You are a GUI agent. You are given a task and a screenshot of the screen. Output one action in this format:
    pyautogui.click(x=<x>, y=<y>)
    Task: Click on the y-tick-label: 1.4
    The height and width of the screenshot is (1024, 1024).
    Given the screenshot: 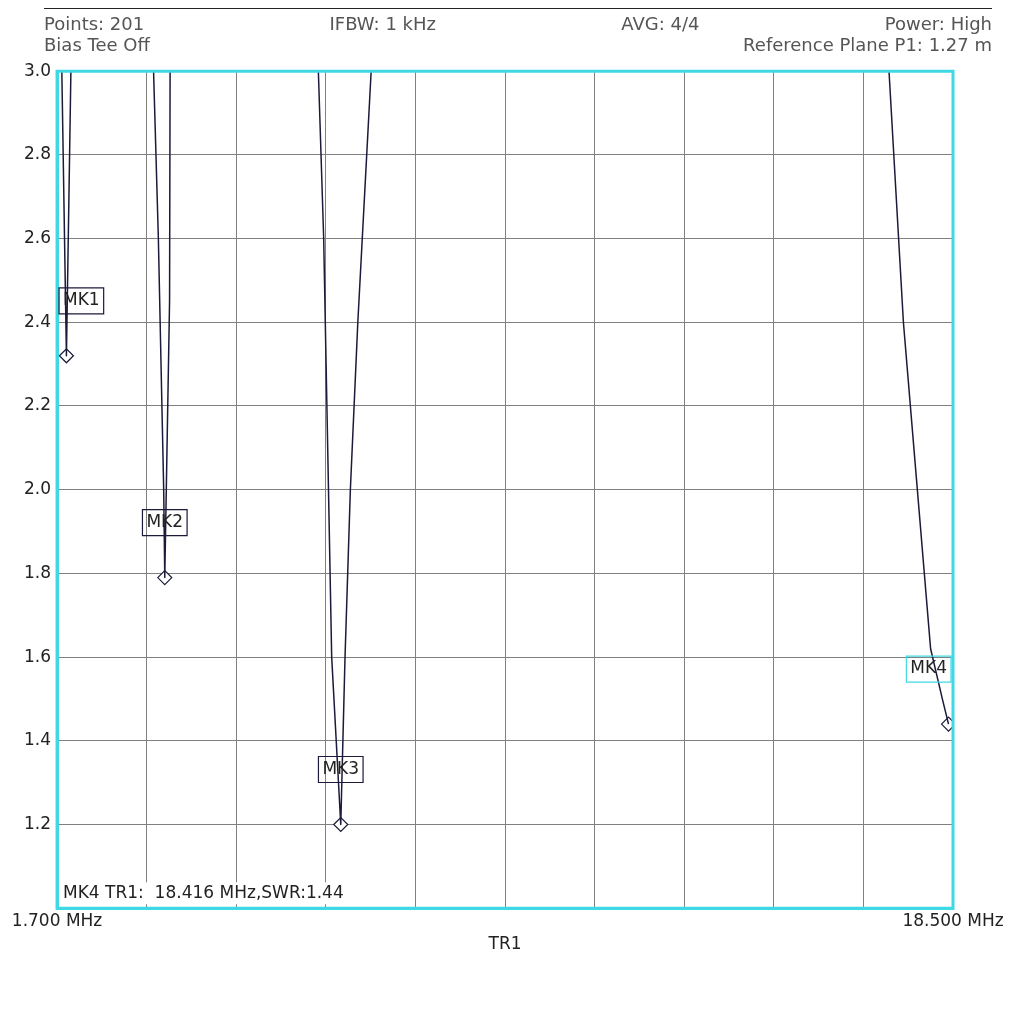 What is the action you would take?
    pyautogui.click(x=37, y=739)
    